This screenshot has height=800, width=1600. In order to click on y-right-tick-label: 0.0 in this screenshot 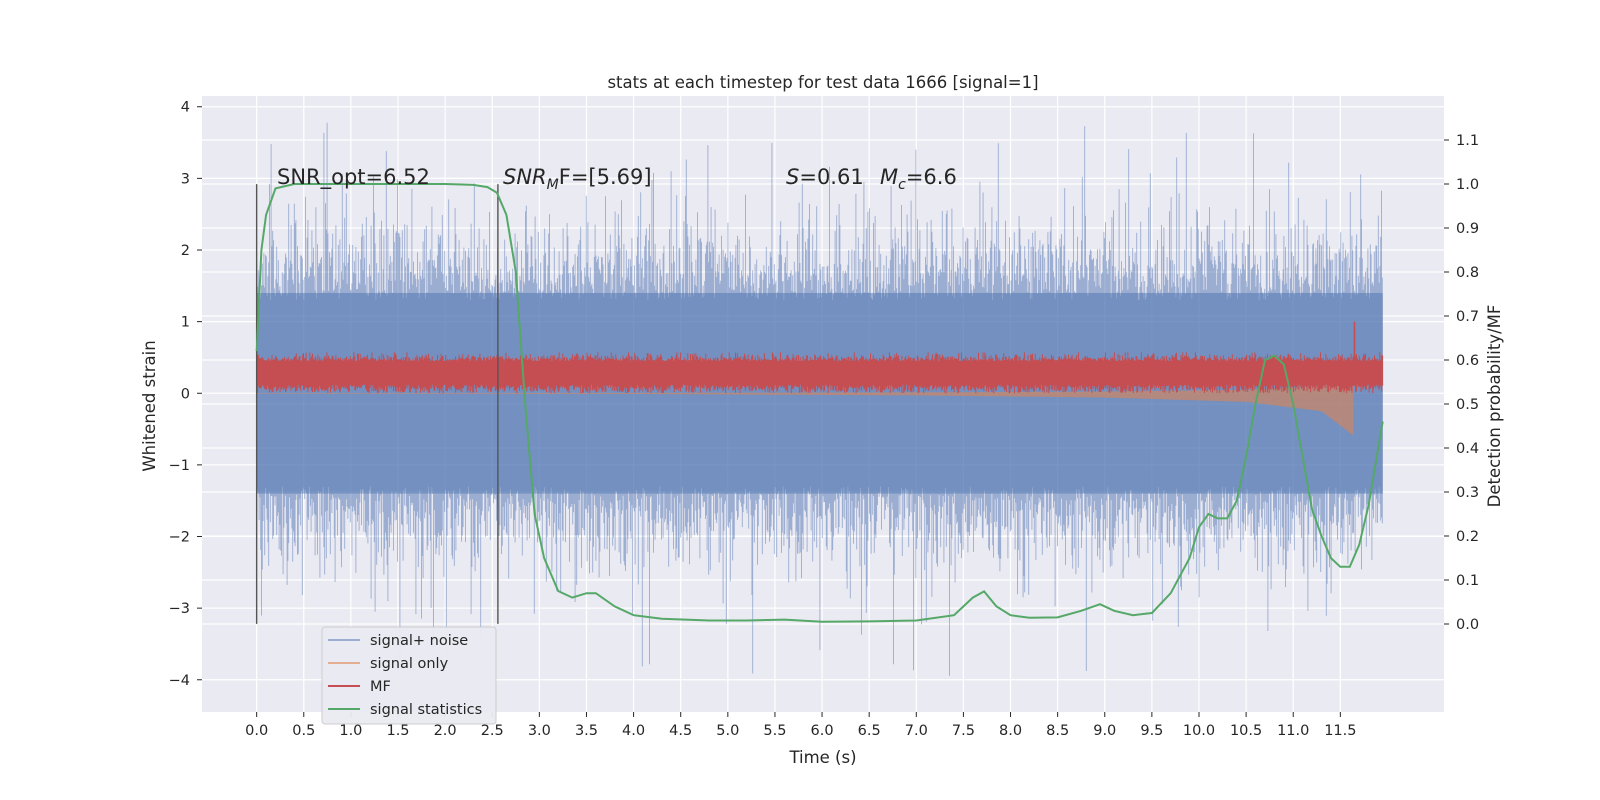, I will do `click(1467, 625)`.